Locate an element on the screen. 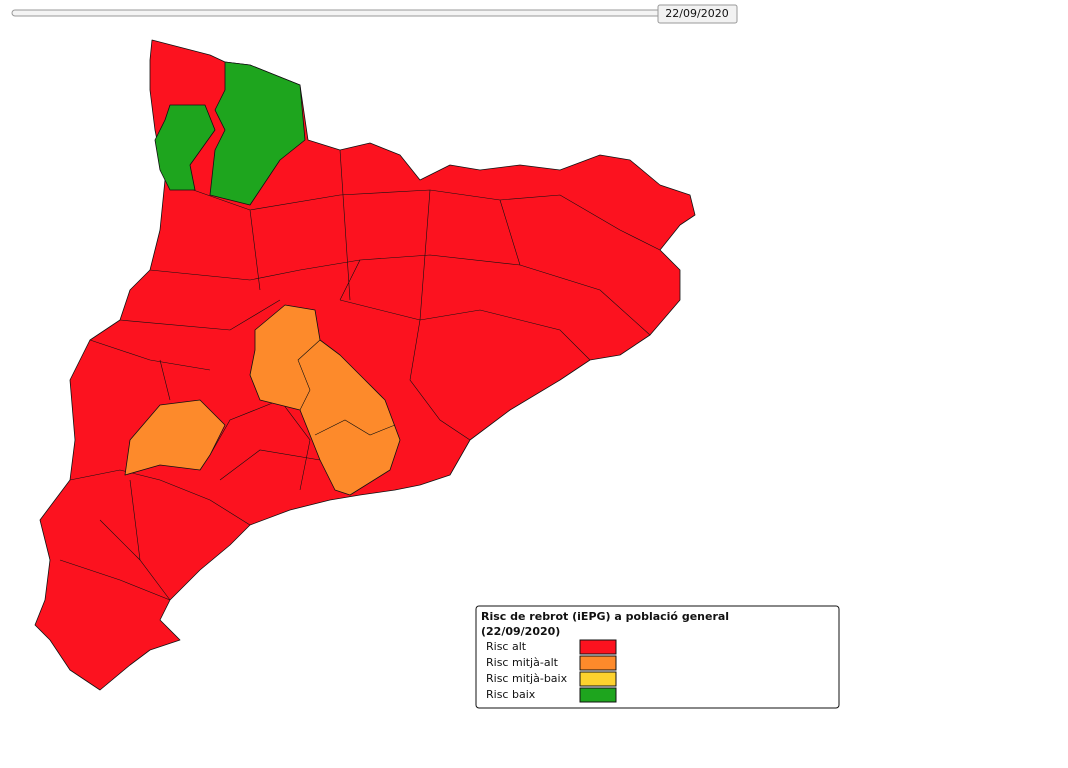 The height and width of the screenshot is (768, 1068). legend-label: Risc baix is located at coordinates (511, 694).